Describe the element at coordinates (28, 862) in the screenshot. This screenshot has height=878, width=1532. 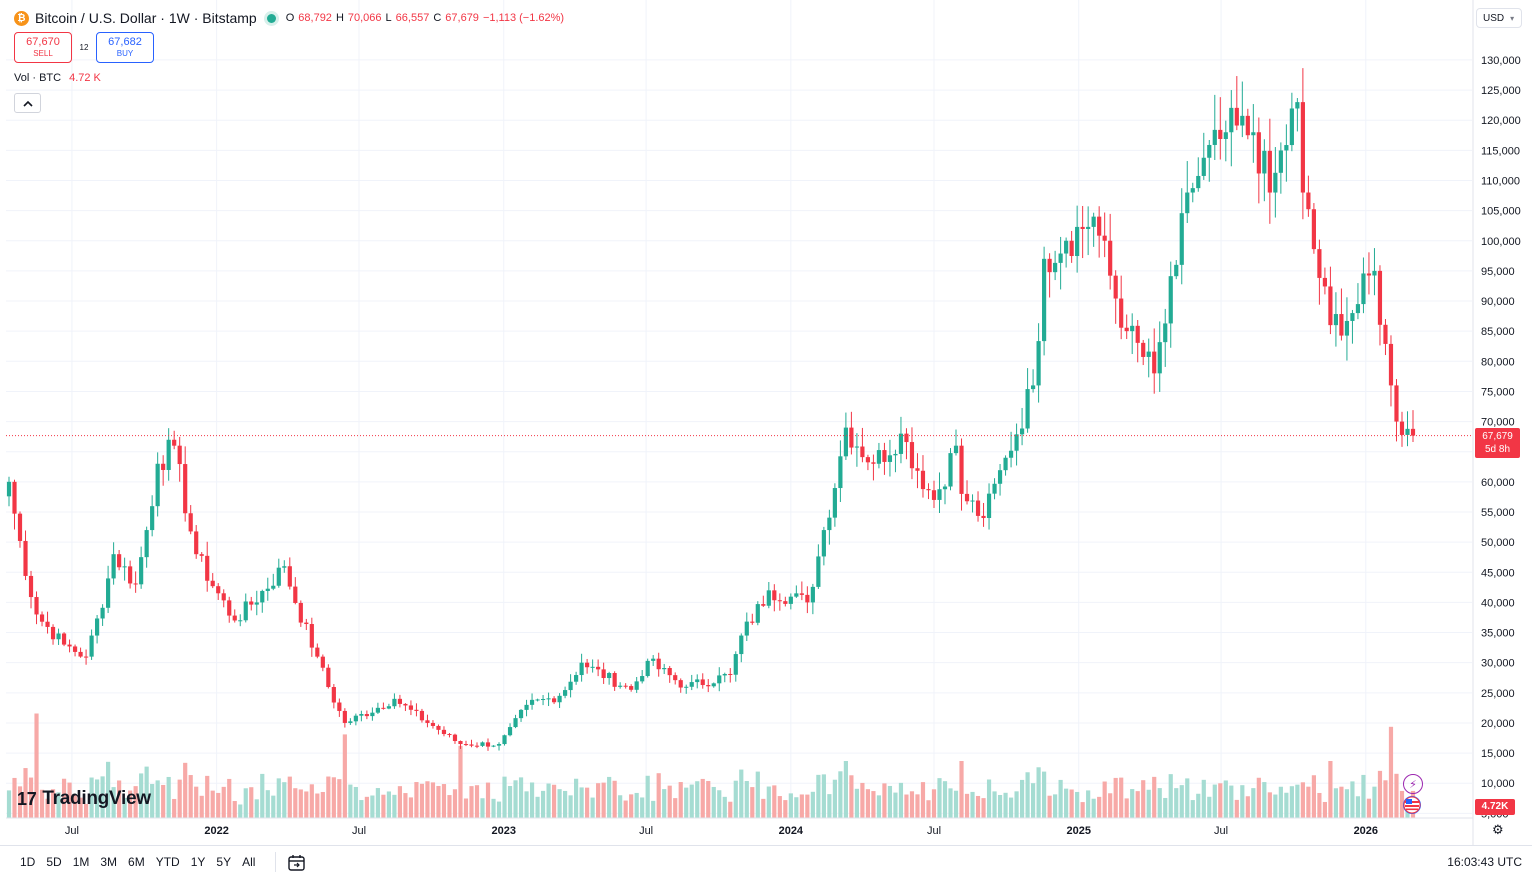
I see `range-1d: 1D` at that location.